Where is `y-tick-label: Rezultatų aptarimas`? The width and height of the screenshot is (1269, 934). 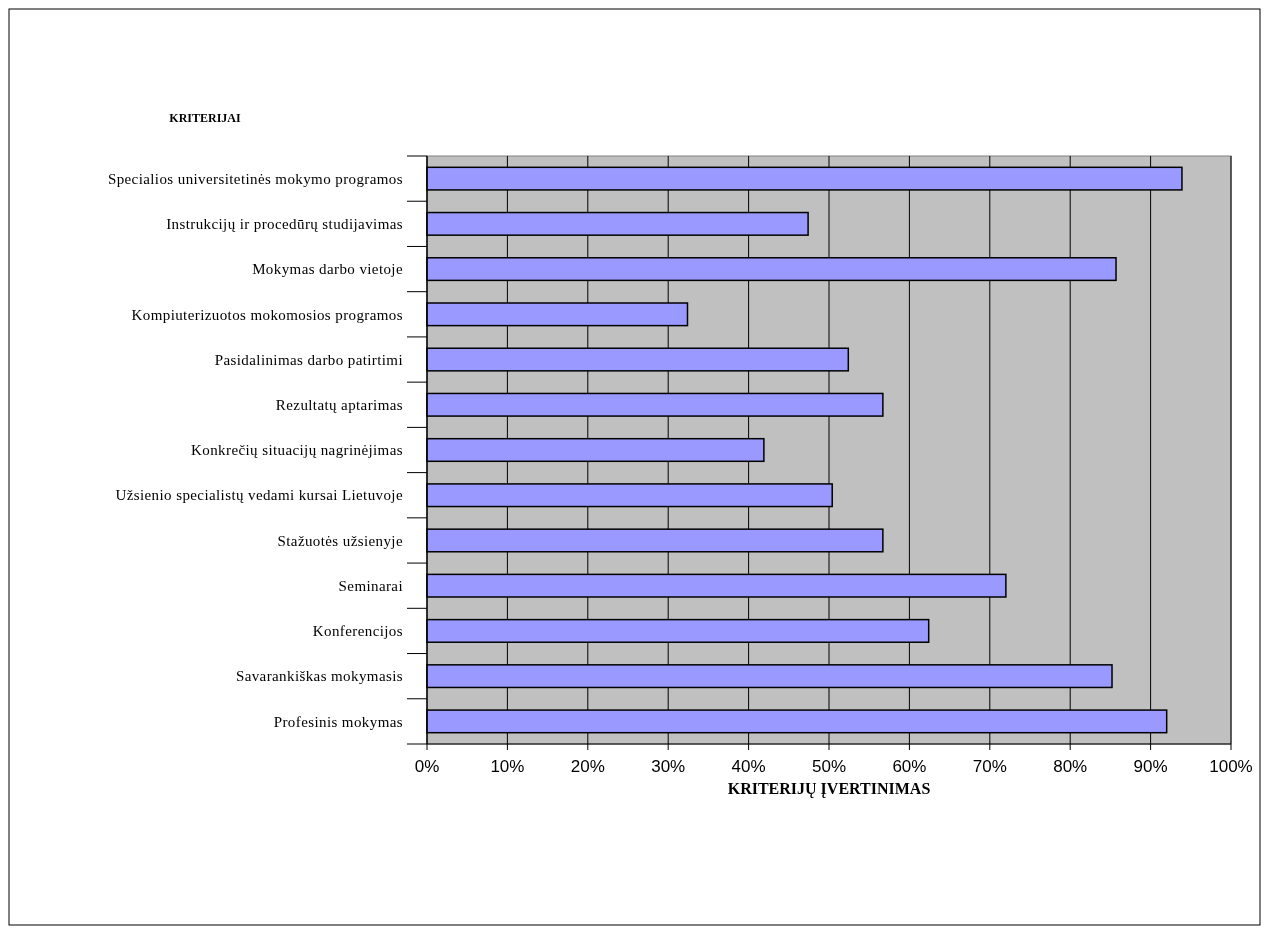 y-tick-label: Rezultatų aptarimas is located at coordinates (339, 405).